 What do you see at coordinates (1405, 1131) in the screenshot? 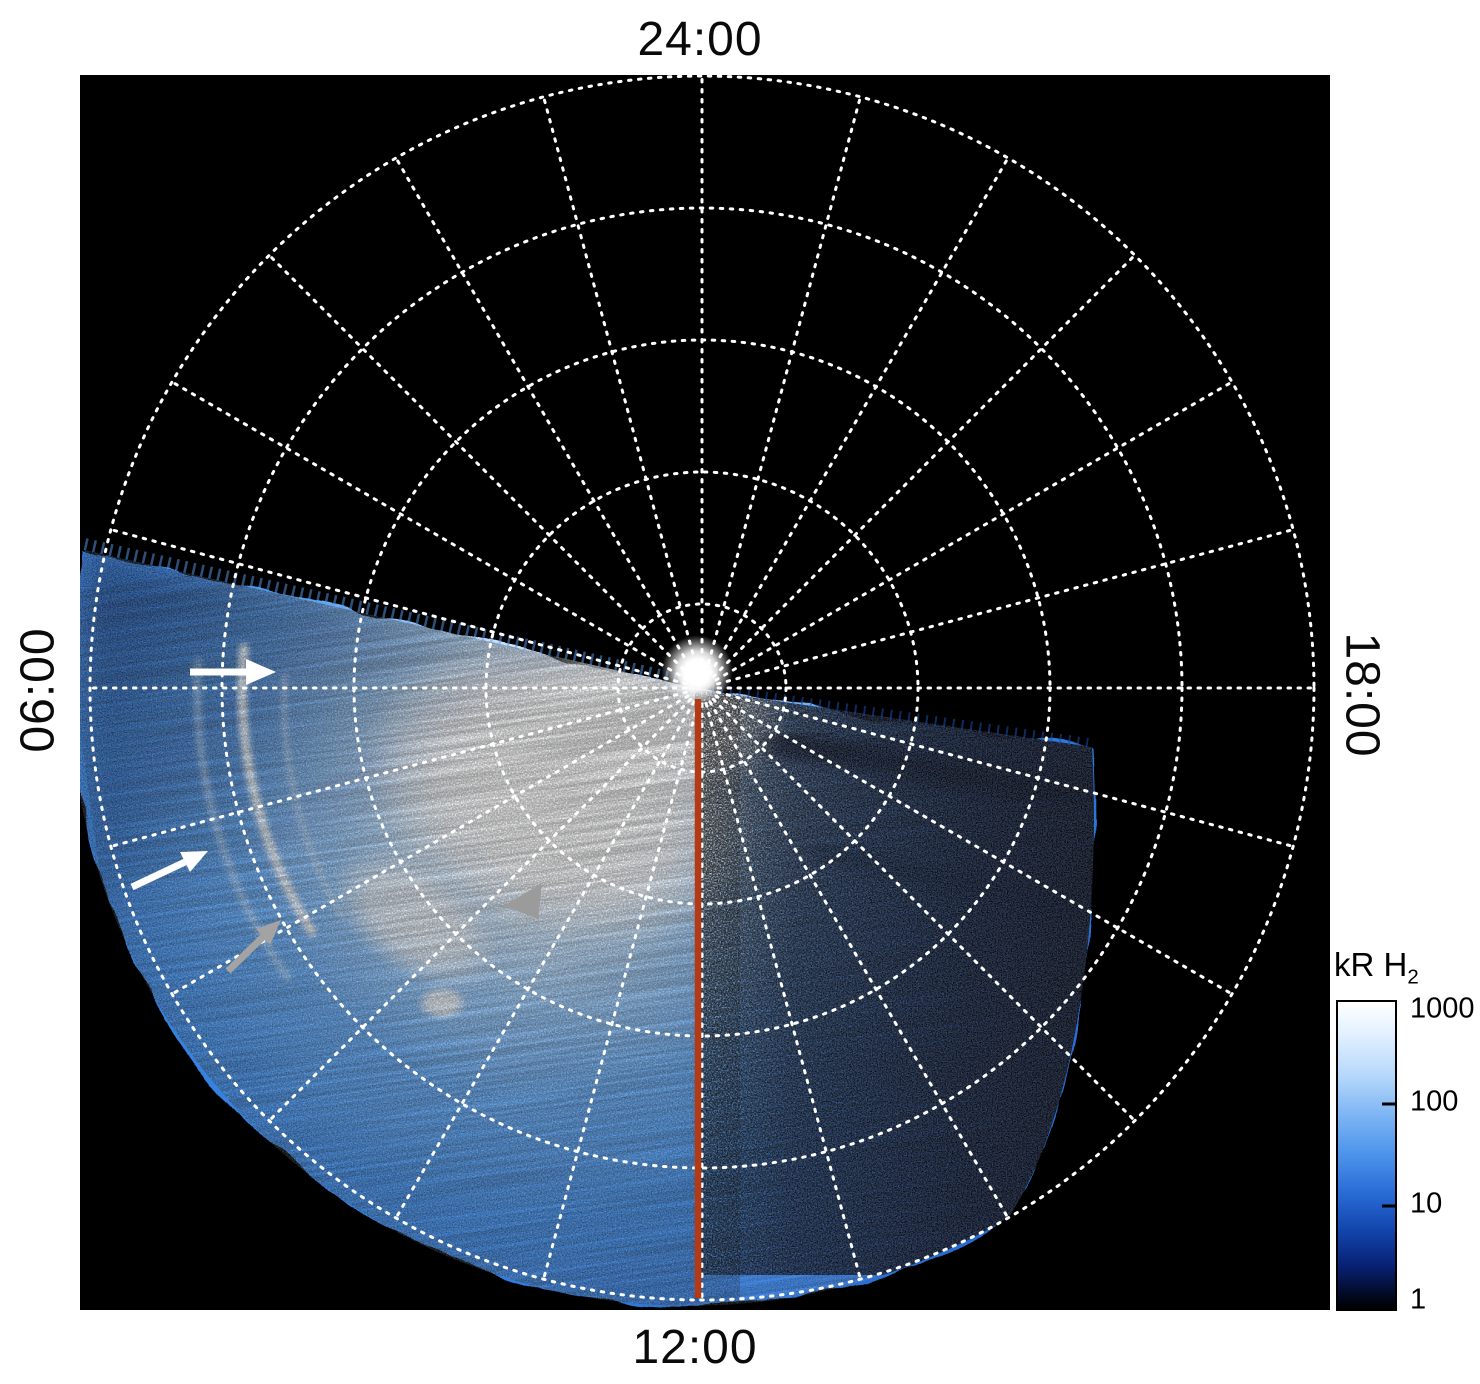
I see `colorbar: kR H2 1000 100 10 1` at bounding box center [1405, 1131].